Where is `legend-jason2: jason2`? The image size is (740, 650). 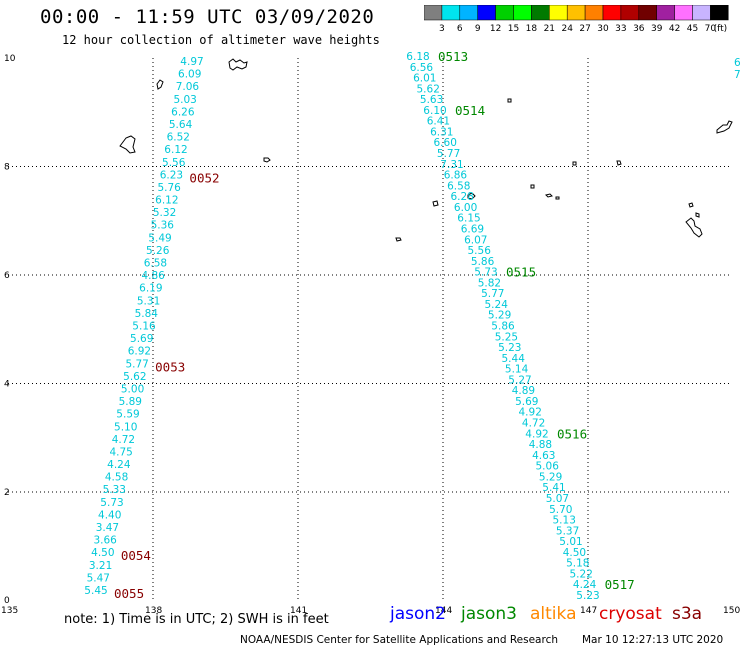
legend-jason2: jason2 is located at coordinates (418, 614).